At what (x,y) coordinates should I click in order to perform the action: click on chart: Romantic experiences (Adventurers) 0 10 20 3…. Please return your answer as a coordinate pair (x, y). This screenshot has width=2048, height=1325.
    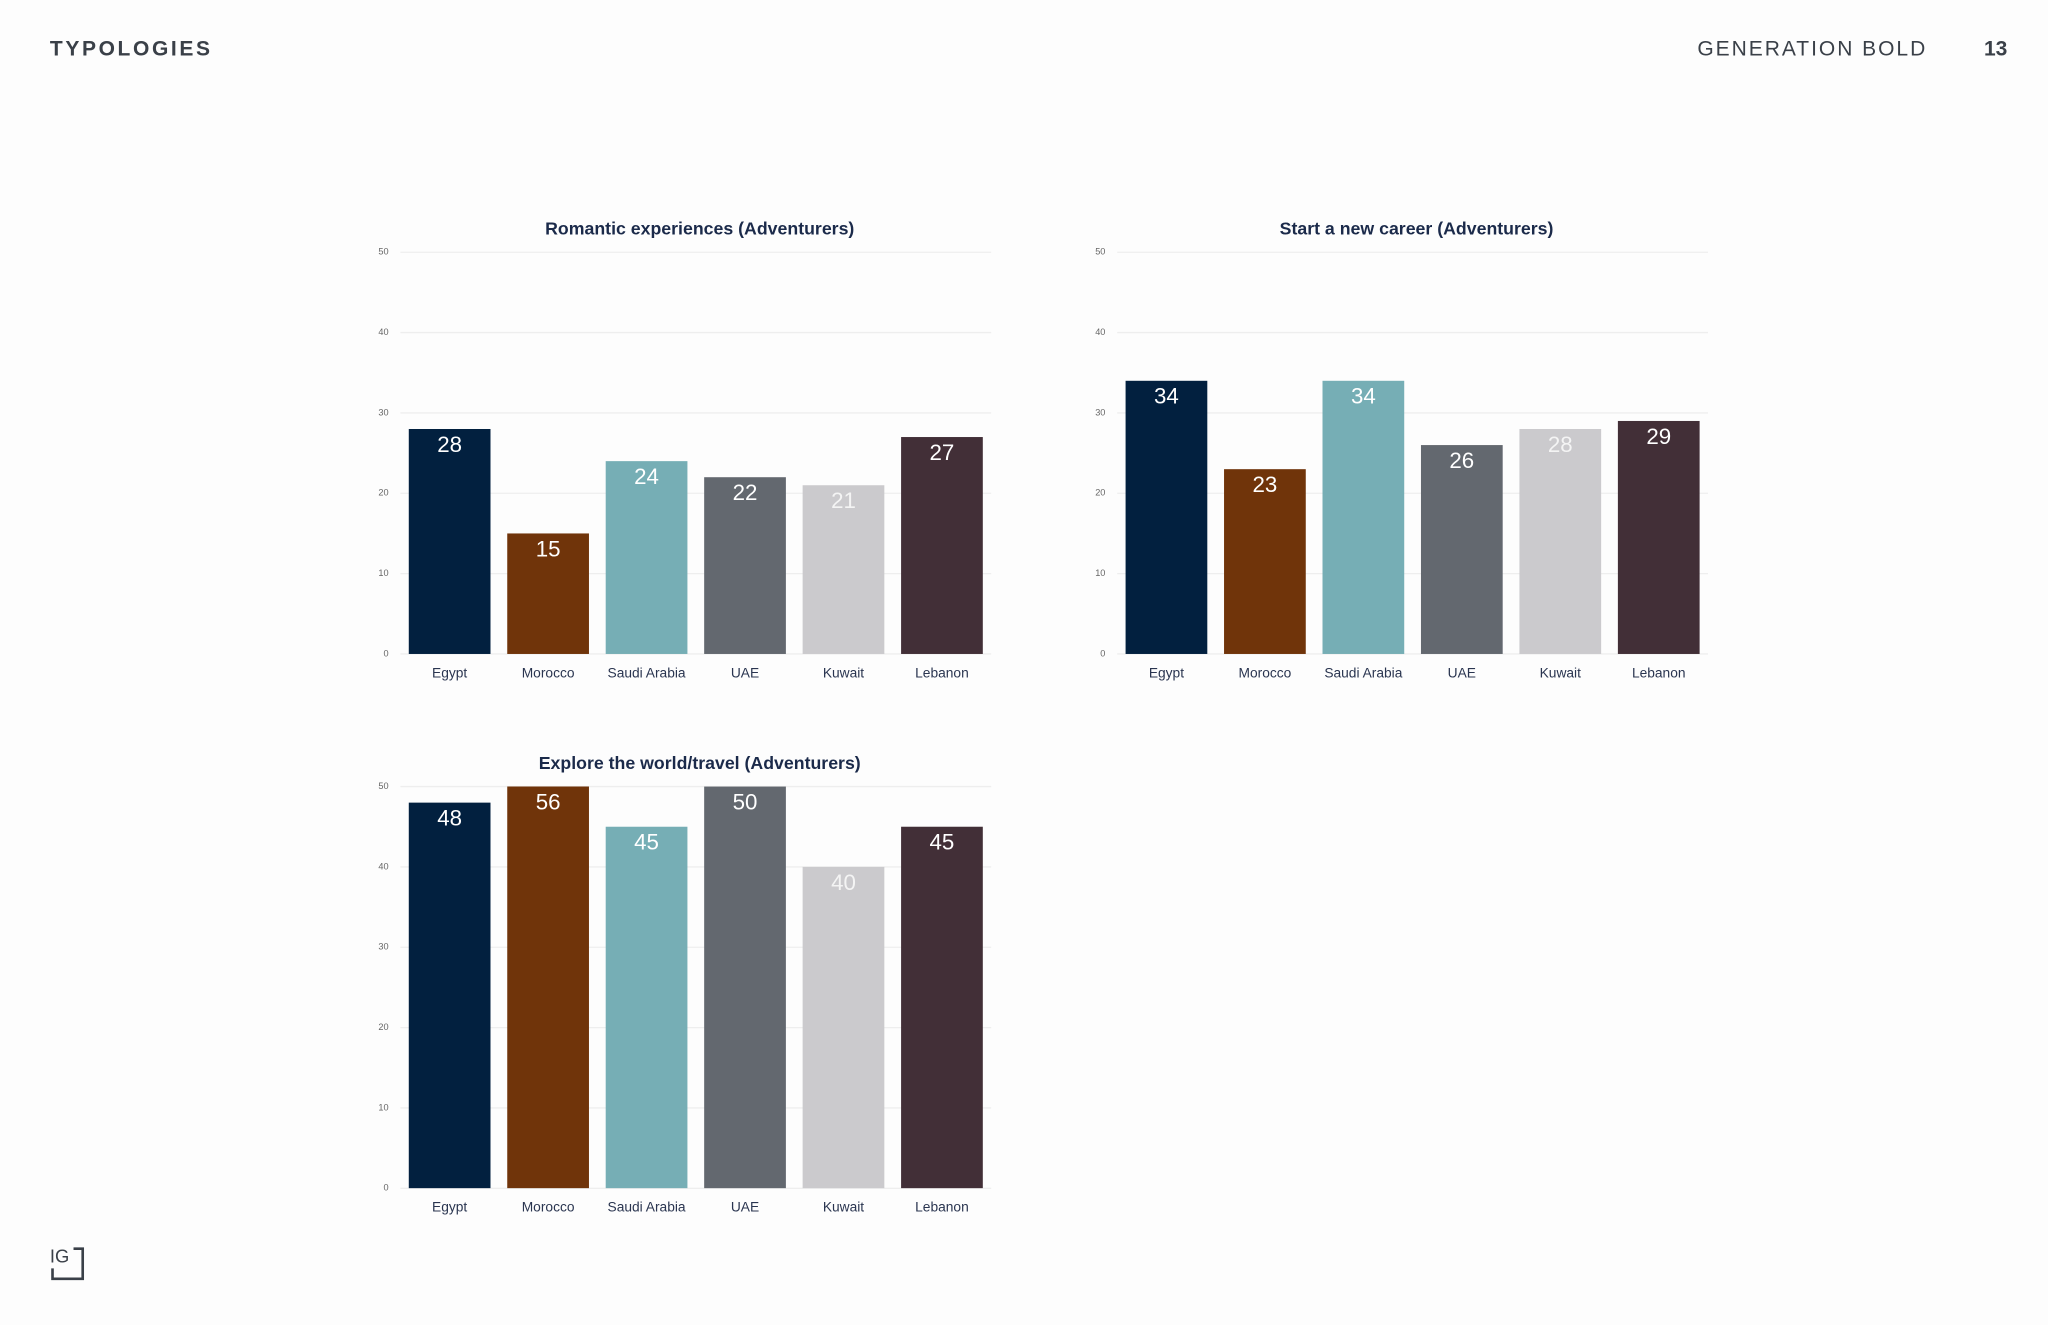
    Looking at the image, I should click on (685, 449).